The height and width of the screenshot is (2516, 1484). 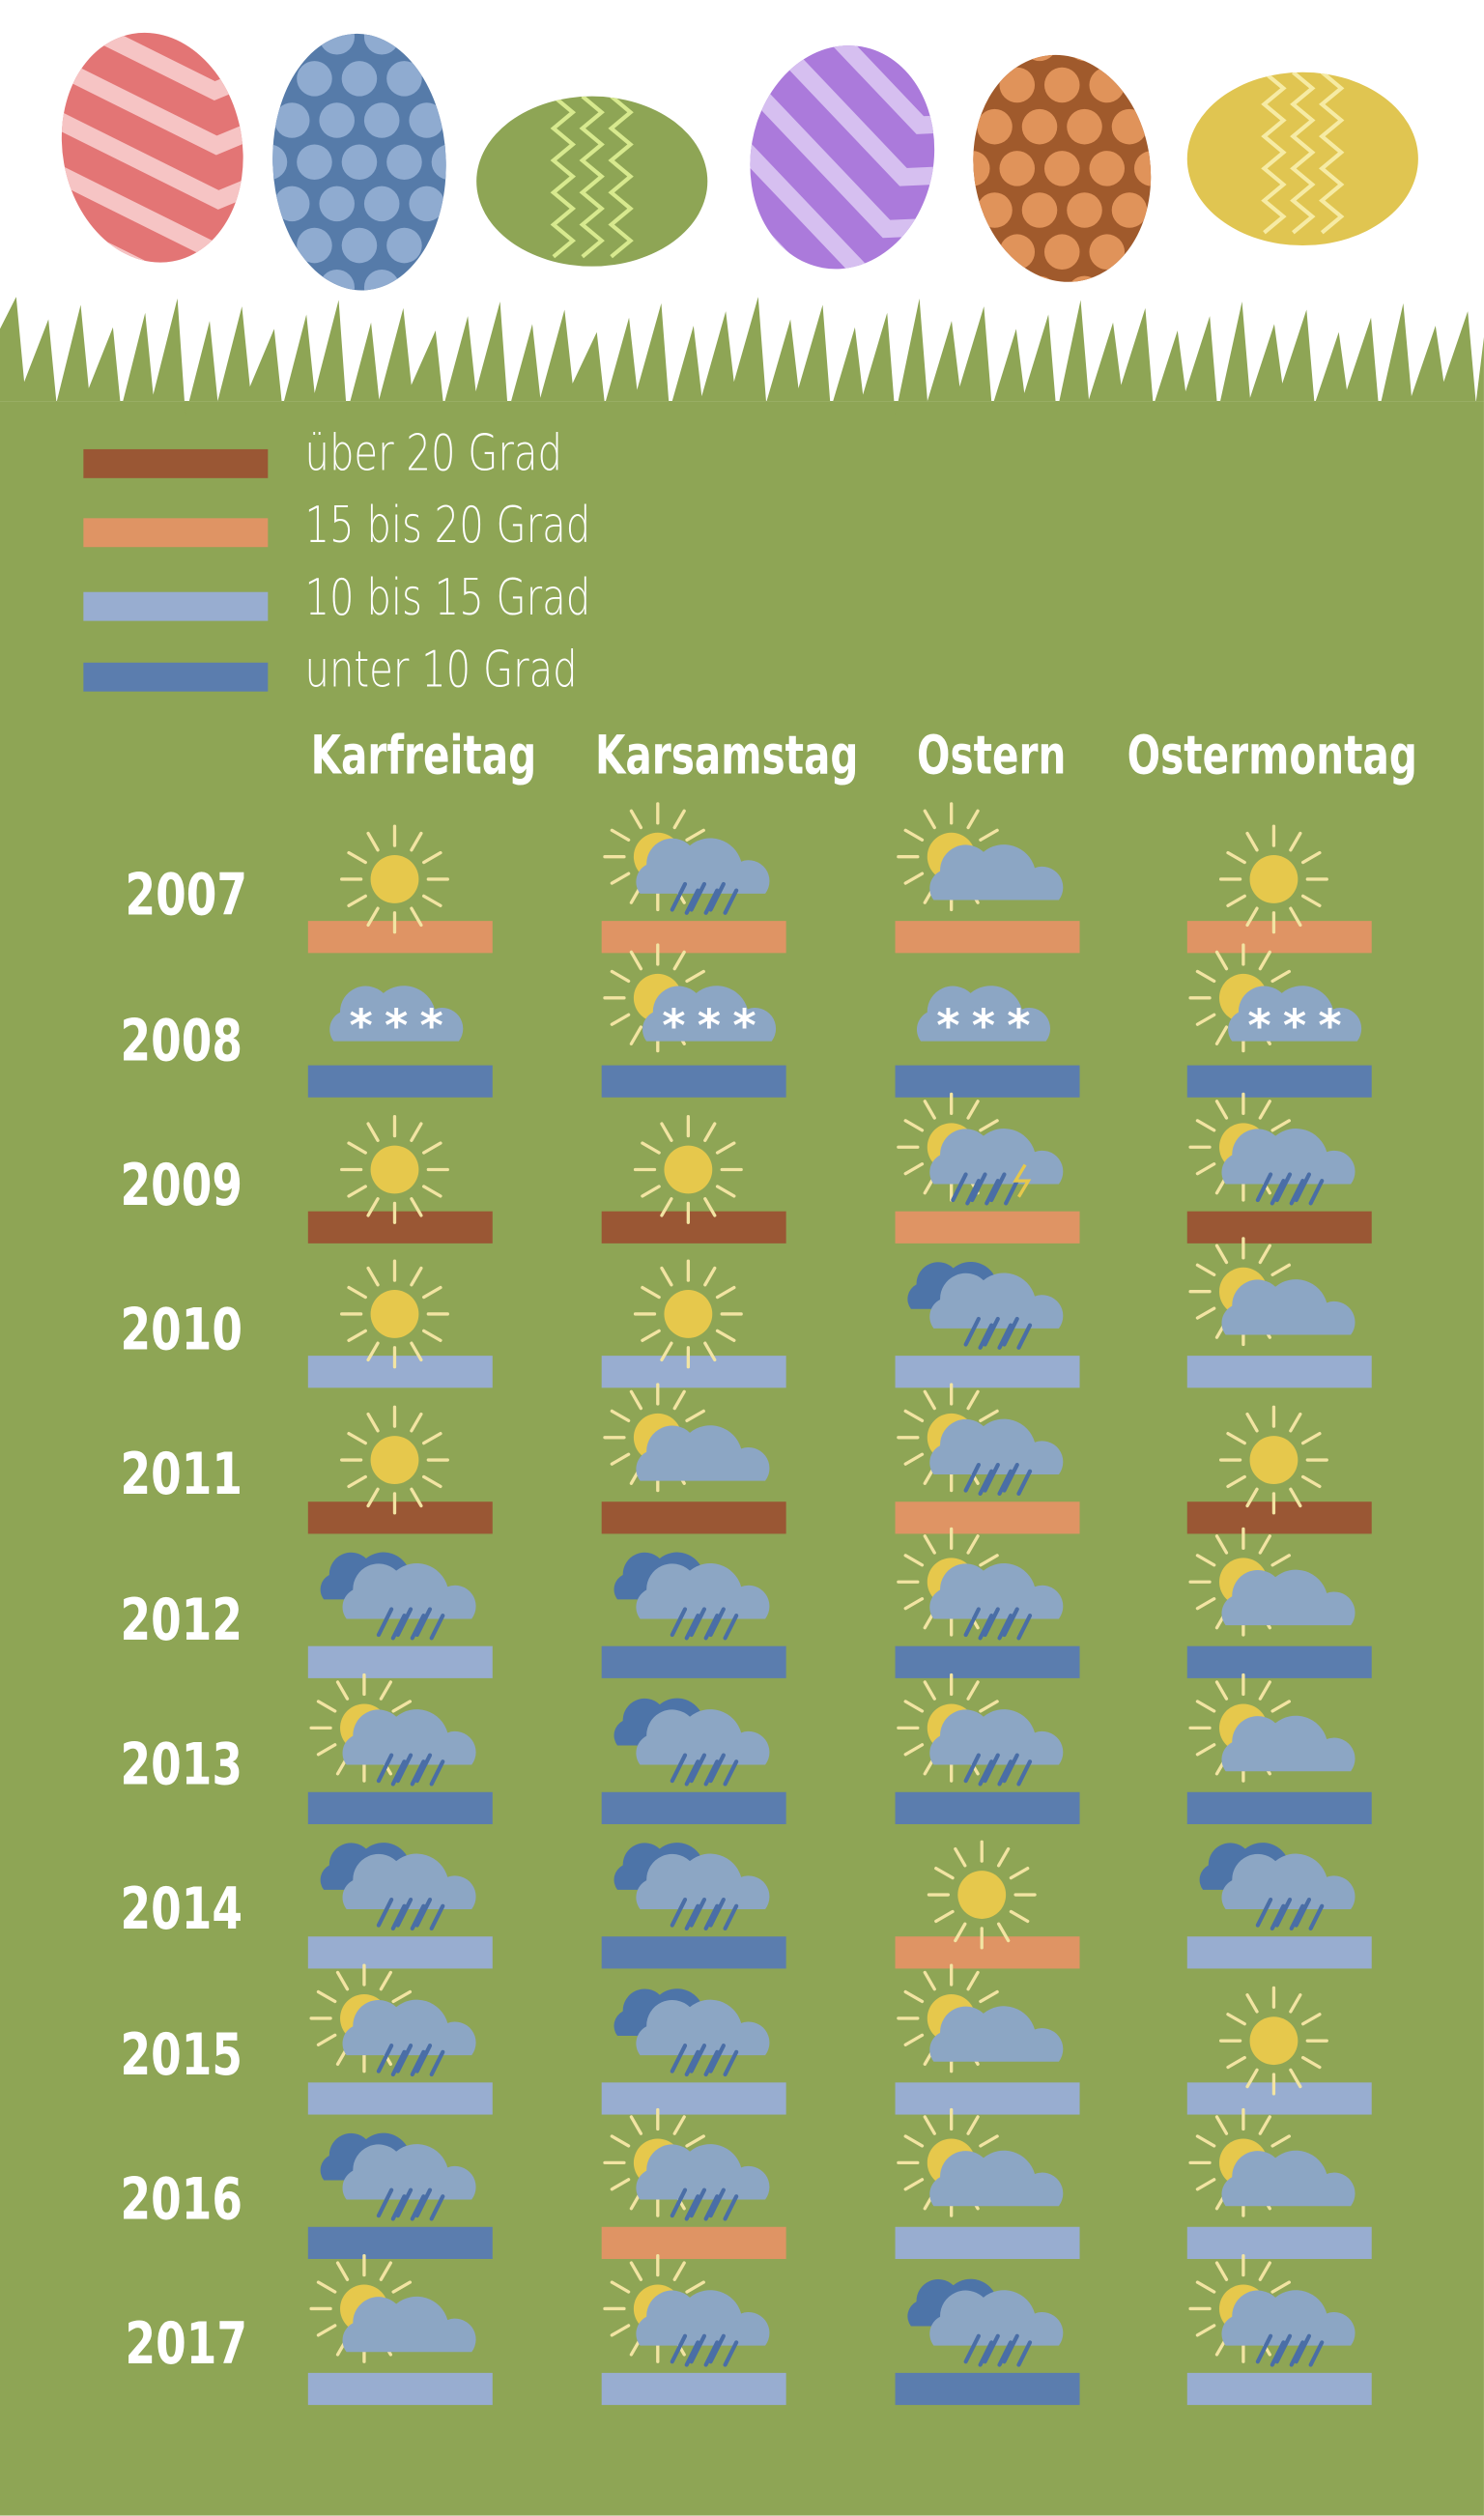 I want to click on header-ostern: Ostern, so click(x=992, y=755).